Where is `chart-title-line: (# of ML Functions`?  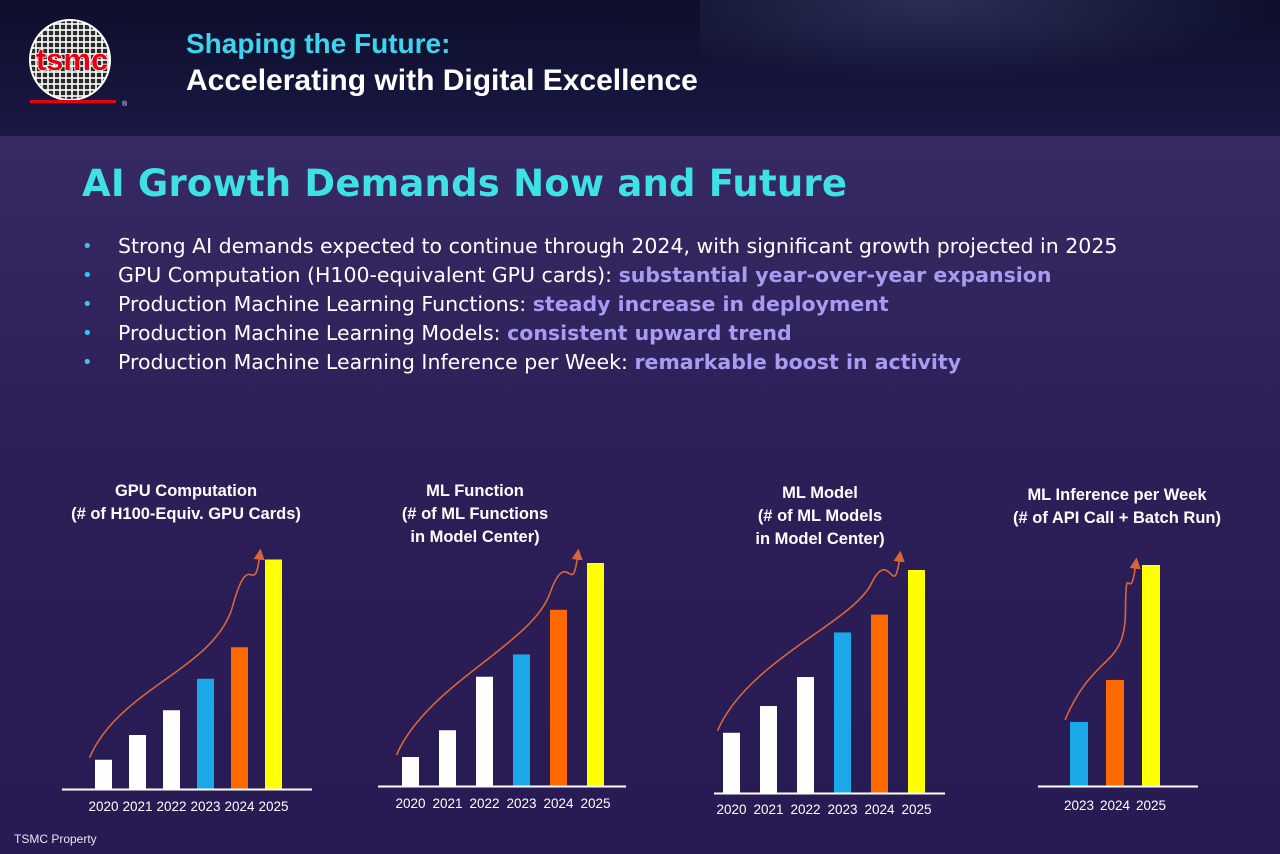 chart-title-line: (# of ML Functions is located at coordinates (475, 514).